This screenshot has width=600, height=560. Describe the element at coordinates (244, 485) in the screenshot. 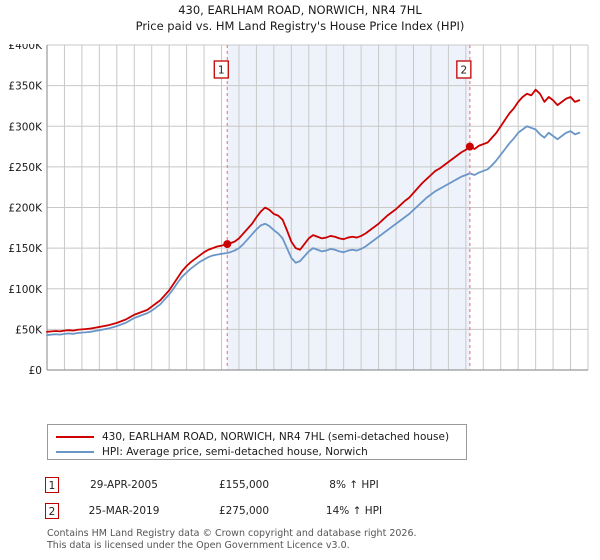

I see `txn-price: £155,000` at that location.